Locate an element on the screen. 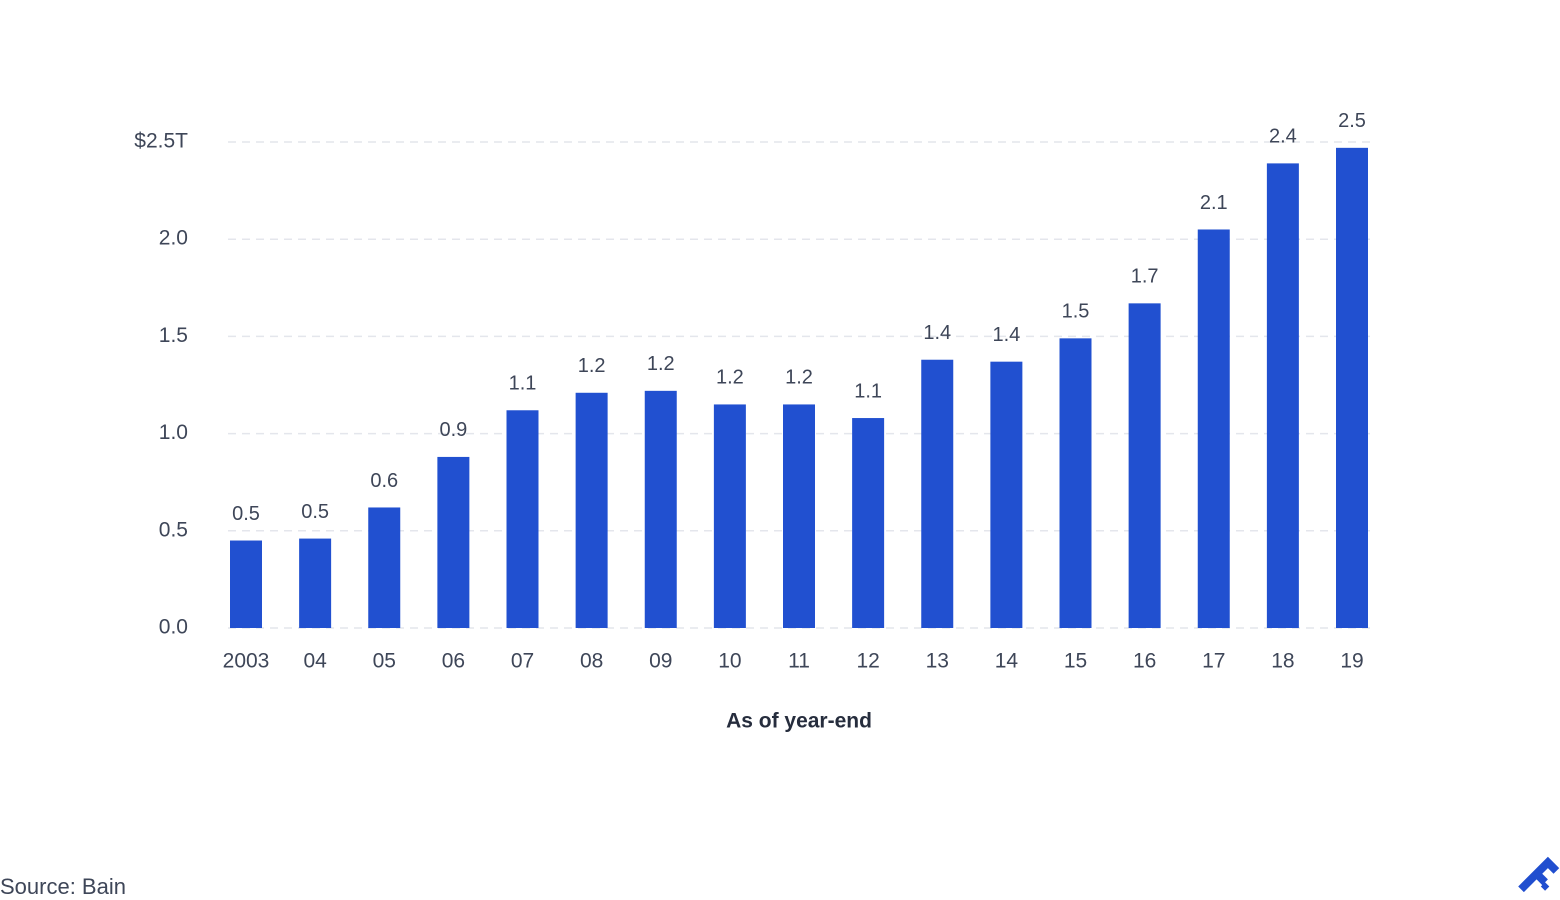 The height and width of the screenshot is (900, 1560). x-tick-label: 08 is located at coordinates (591, 661).